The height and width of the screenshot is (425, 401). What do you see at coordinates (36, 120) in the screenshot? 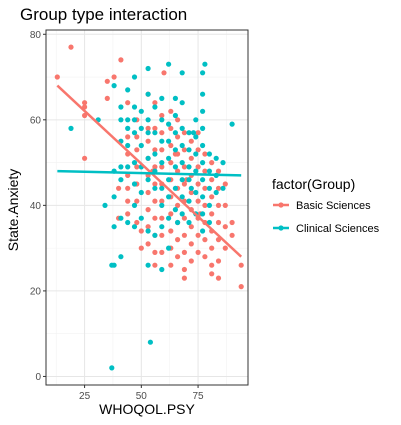
I see `y-tick-label: 60` at bounding box center [36, 120].